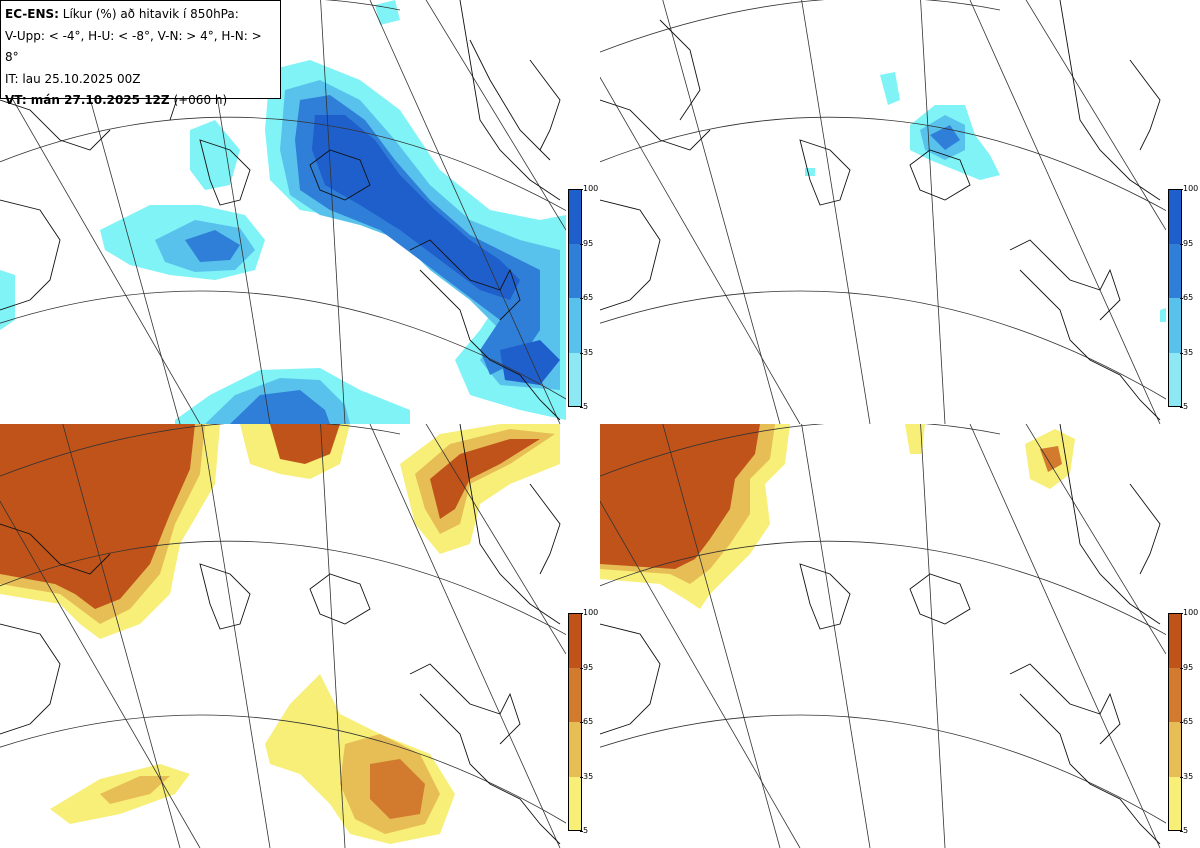 The width and height of the screenshot is (1200, 848). I want to click on legend-title: Líkur (%) að hitavik í 850hPa:, so click(150, 14).